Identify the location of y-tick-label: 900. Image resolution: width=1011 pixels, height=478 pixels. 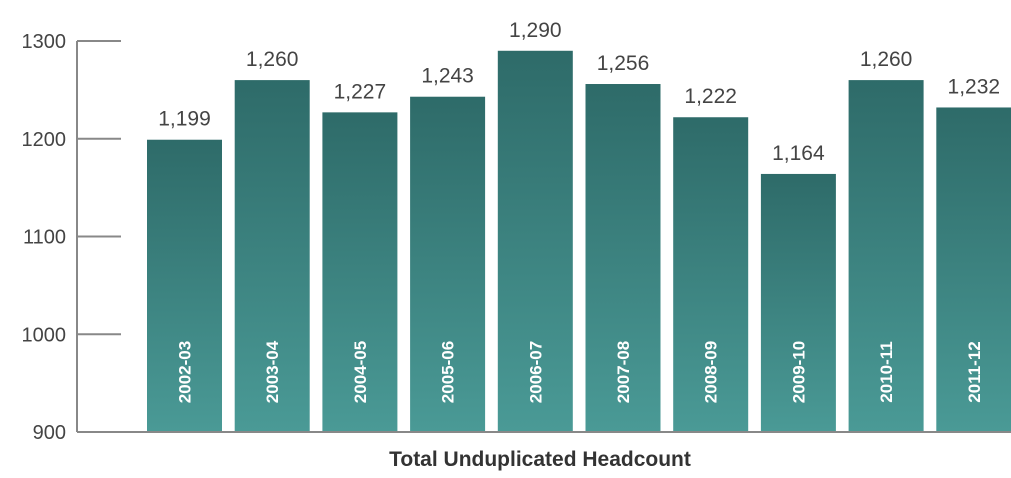
(49, 433).